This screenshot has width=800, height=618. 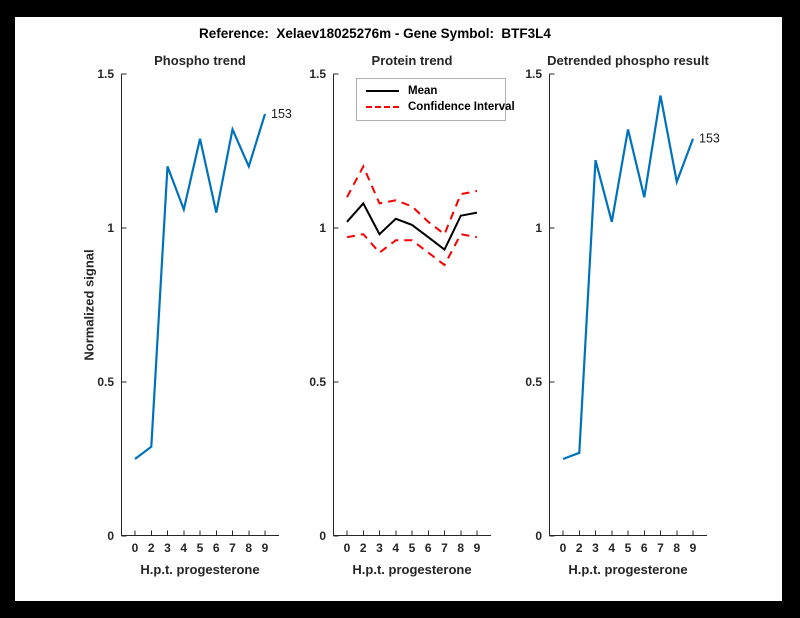 I want to click on legend-label-confidence-interval: Confidence Interval, so click(x=461, y=107).